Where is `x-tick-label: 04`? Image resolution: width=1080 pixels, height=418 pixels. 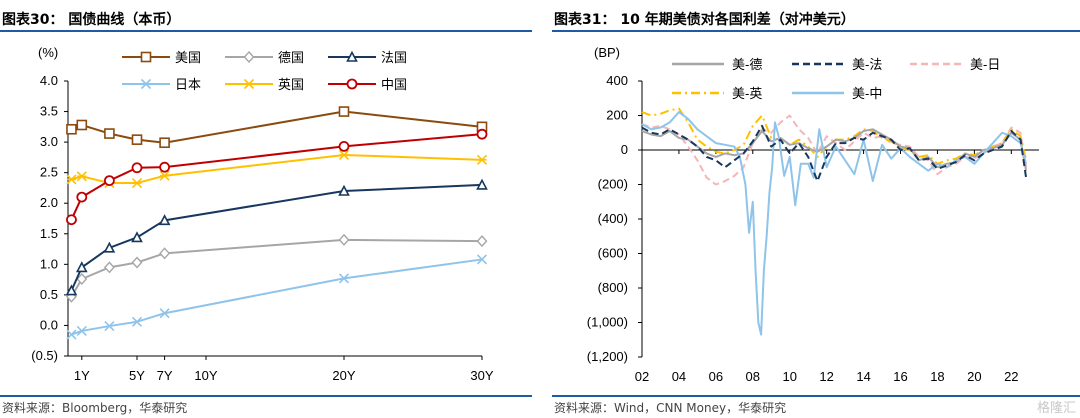 x-tick-label: 04 is located at coordinates (679, 376).